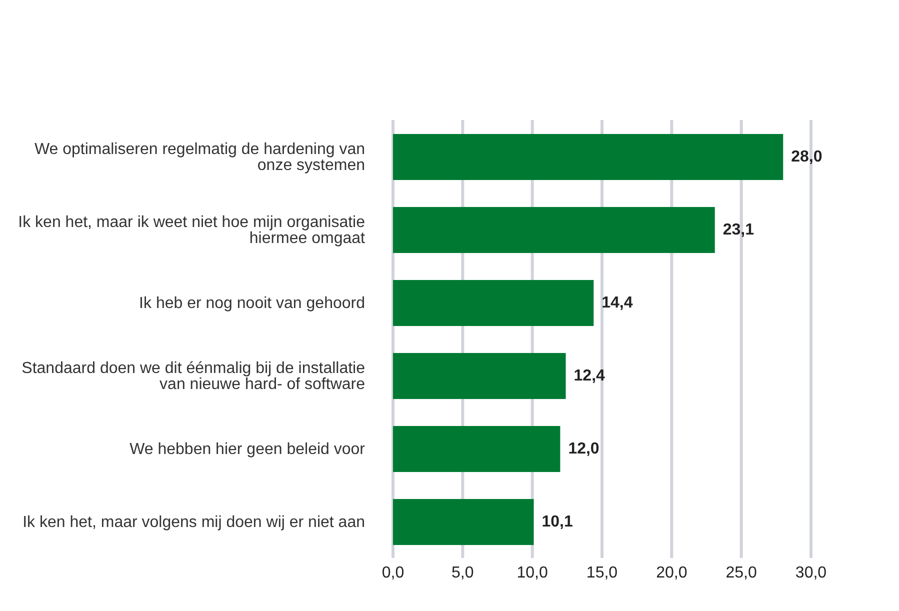 The image size is (899, 611). I want to click on x-tick-label: 5,0, so click(463, 573).